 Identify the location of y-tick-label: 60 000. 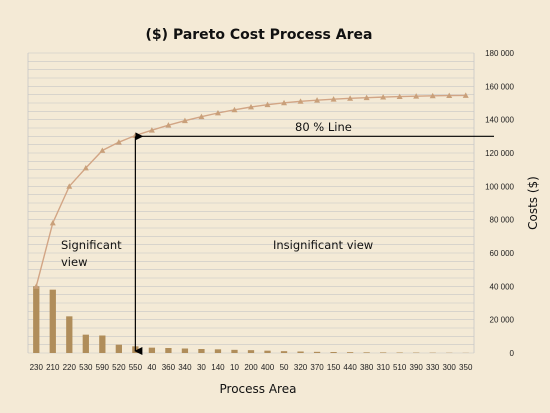
(502, 253).